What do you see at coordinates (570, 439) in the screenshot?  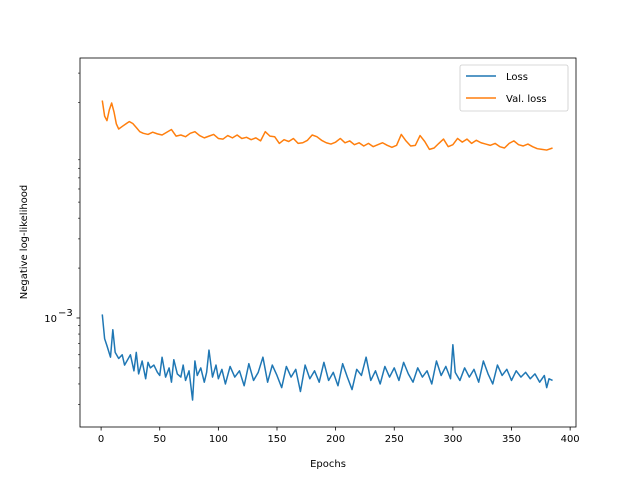 I see `x-tick-label: 400` at bounding box center [570, 439].